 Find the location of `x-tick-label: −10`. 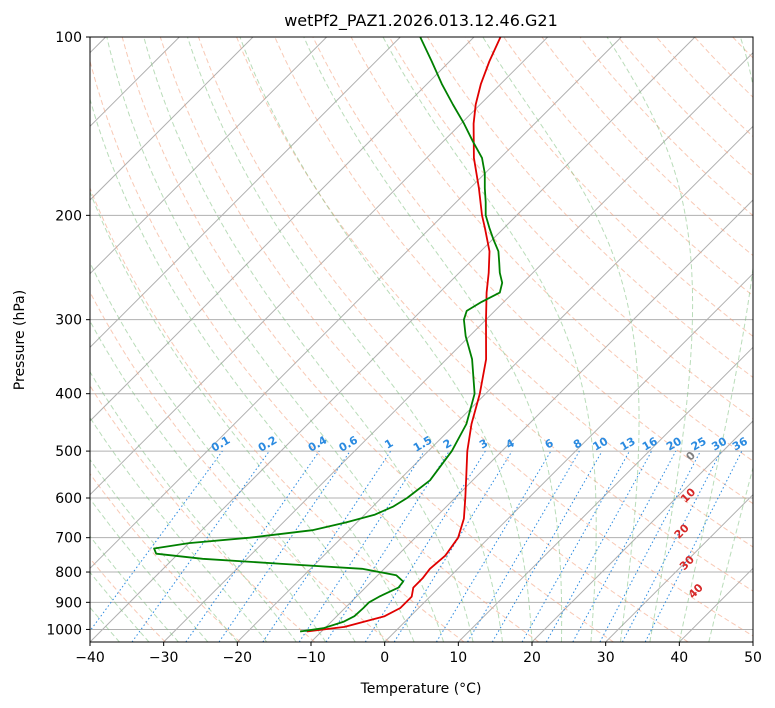

x-tick-label: −10 is located at coordinates (311, 658).